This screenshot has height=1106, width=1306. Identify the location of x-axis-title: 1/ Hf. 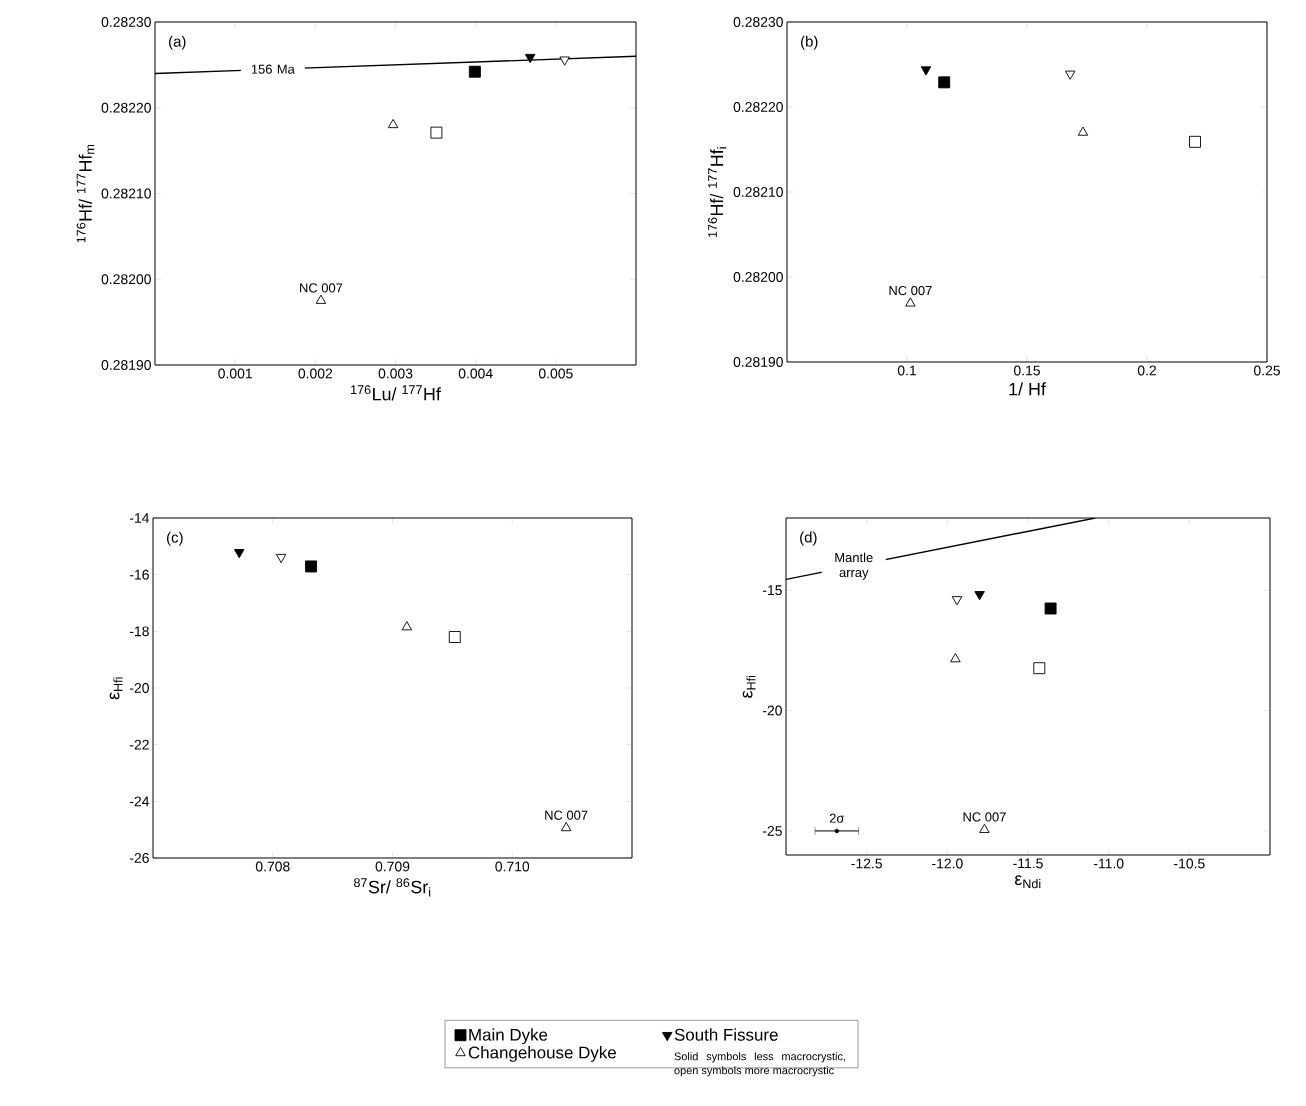
(1027, 389).